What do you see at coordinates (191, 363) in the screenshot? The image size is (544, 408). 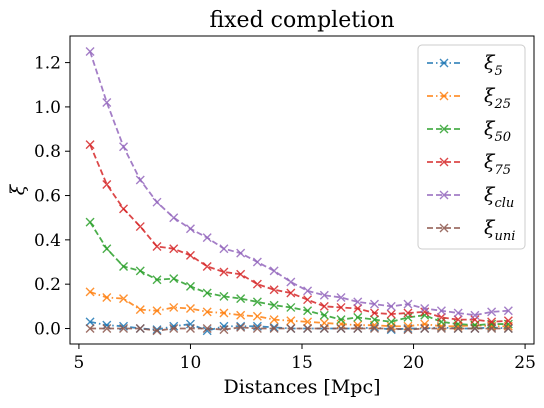 I see `x-tick-label: 10` at bounding box center [191, 363].